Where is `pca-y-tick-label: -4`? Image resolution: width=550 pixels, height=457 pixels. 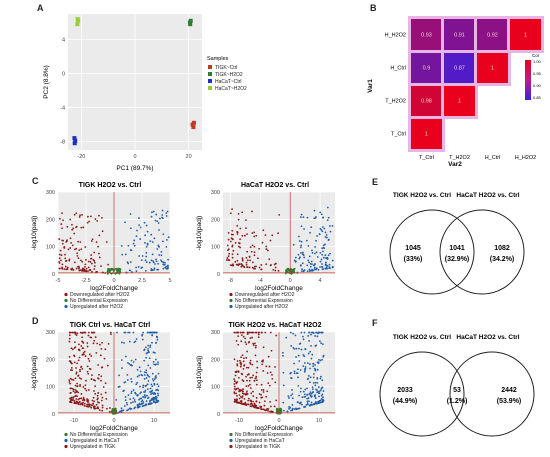
pca-y-tick-label: -4 is located at coordinates (62, 109).